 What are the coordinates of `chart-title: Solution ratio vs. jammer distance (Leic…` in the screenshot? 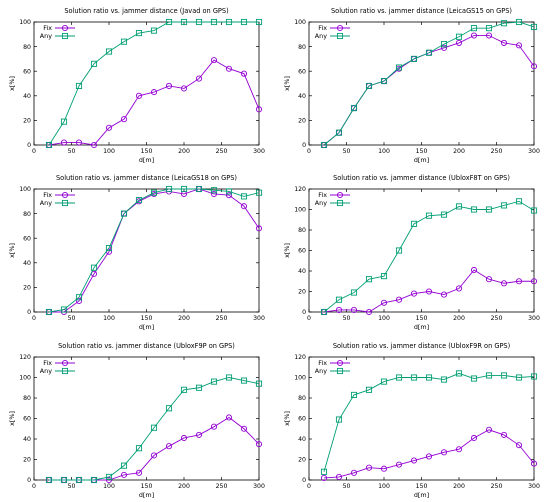 It's located at (421, 11).